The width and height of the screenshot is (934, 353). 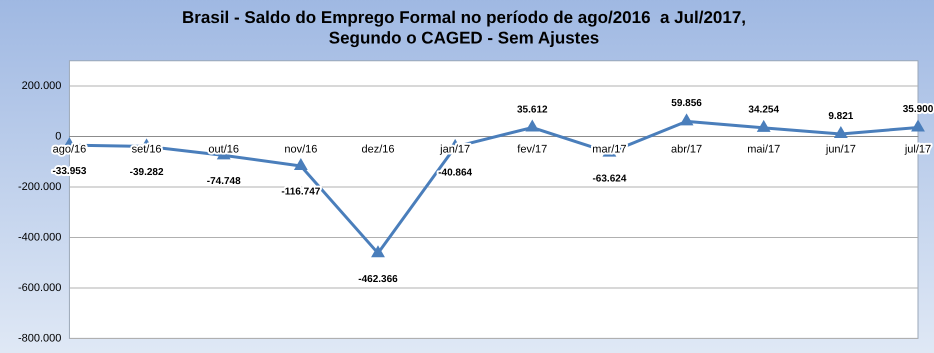 What do you see at coordinates (69, 150) in the screenshot?
I see `x-tick-label: ago/16` at bounding box center [69, 150].